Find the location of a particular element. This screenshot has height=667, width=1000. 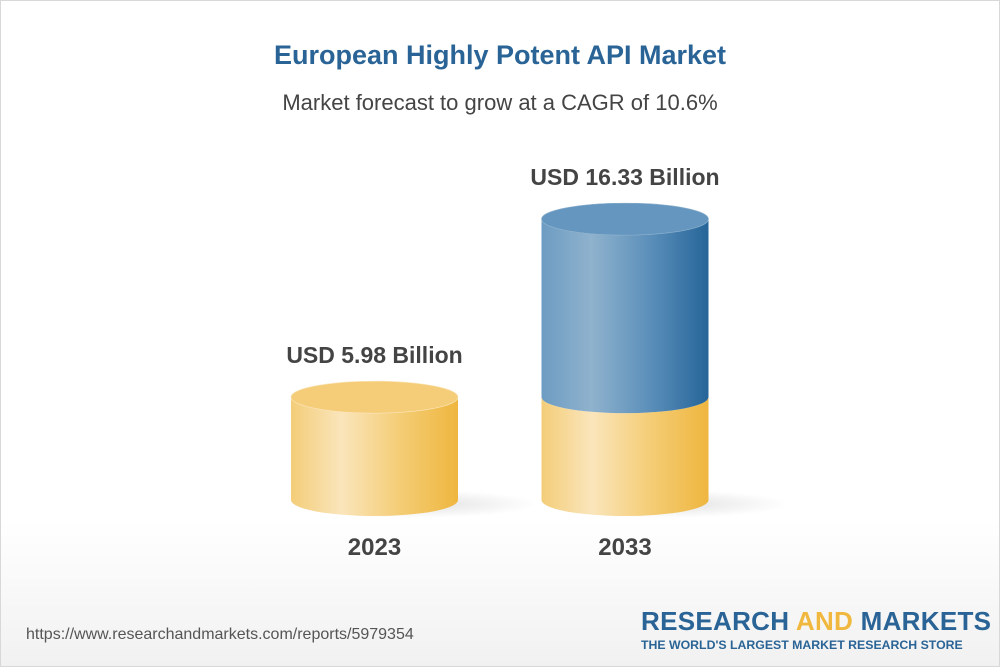

data-label: USD 5.98 Billion is located at coordinates (374, 355).